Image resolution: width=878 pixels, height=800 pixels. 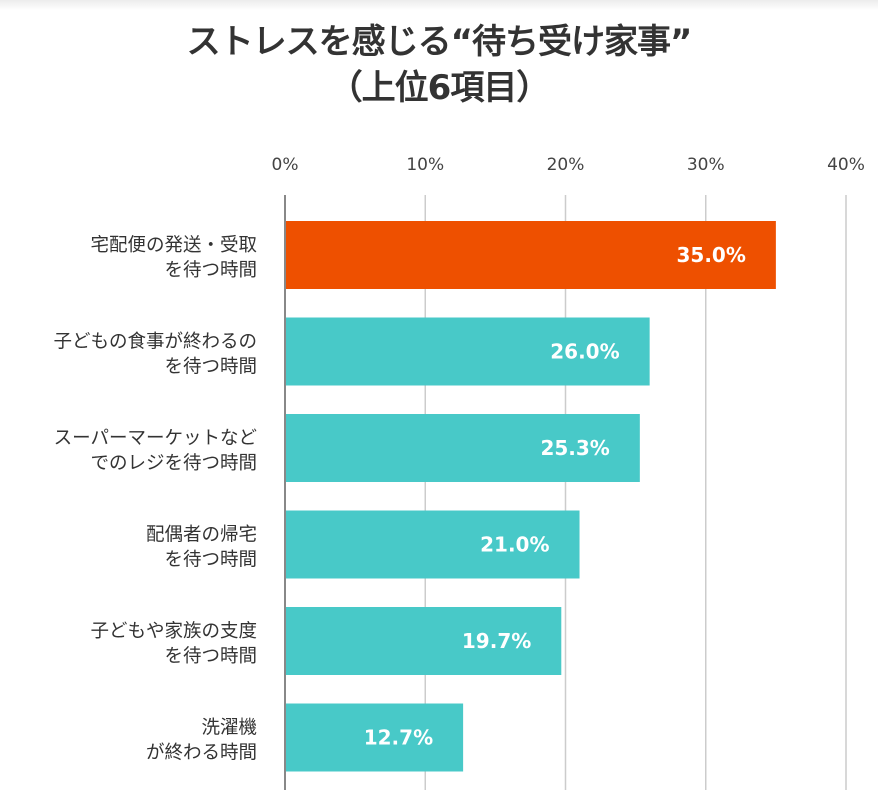 What do you see at coordinates (155, 438) in the screenshot?
I see `category-label: スーパーマーケットなど` at bounding box center [155, 438].